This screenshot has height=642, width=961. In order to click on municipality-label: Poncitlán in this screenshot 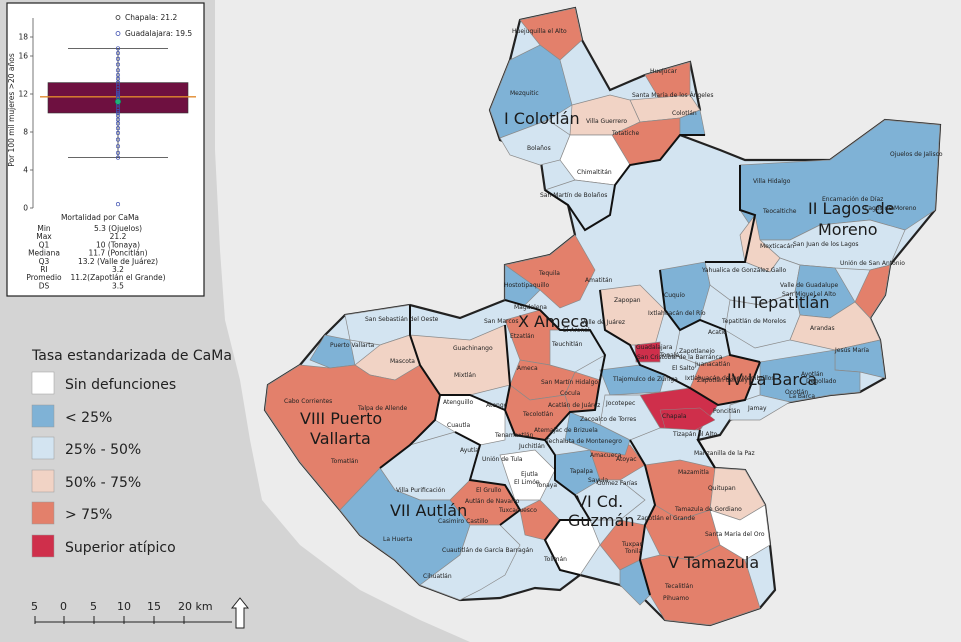, I will do `click(727, 411)`.